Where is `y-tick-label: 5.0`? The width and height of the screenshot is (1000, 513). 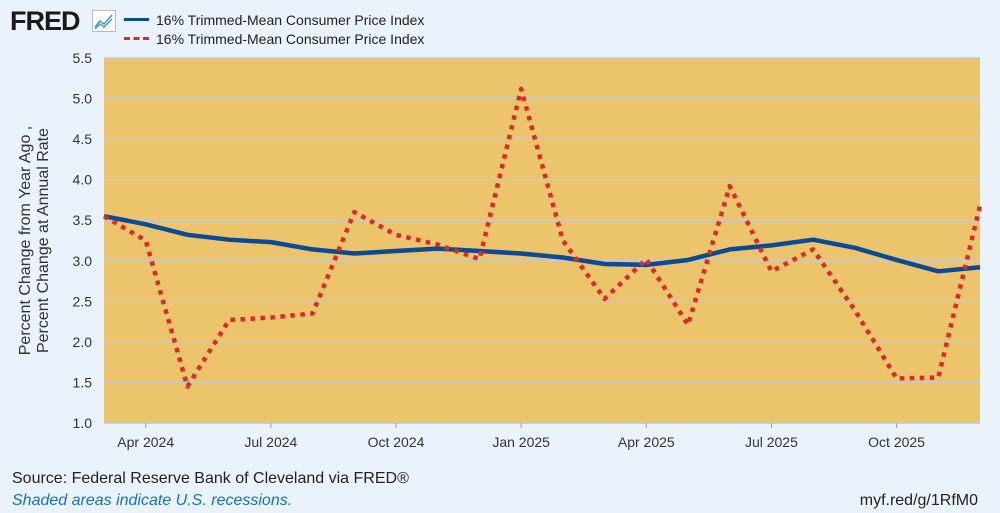
y-tick-label: 5.0 is located at coordinates (83, 99).